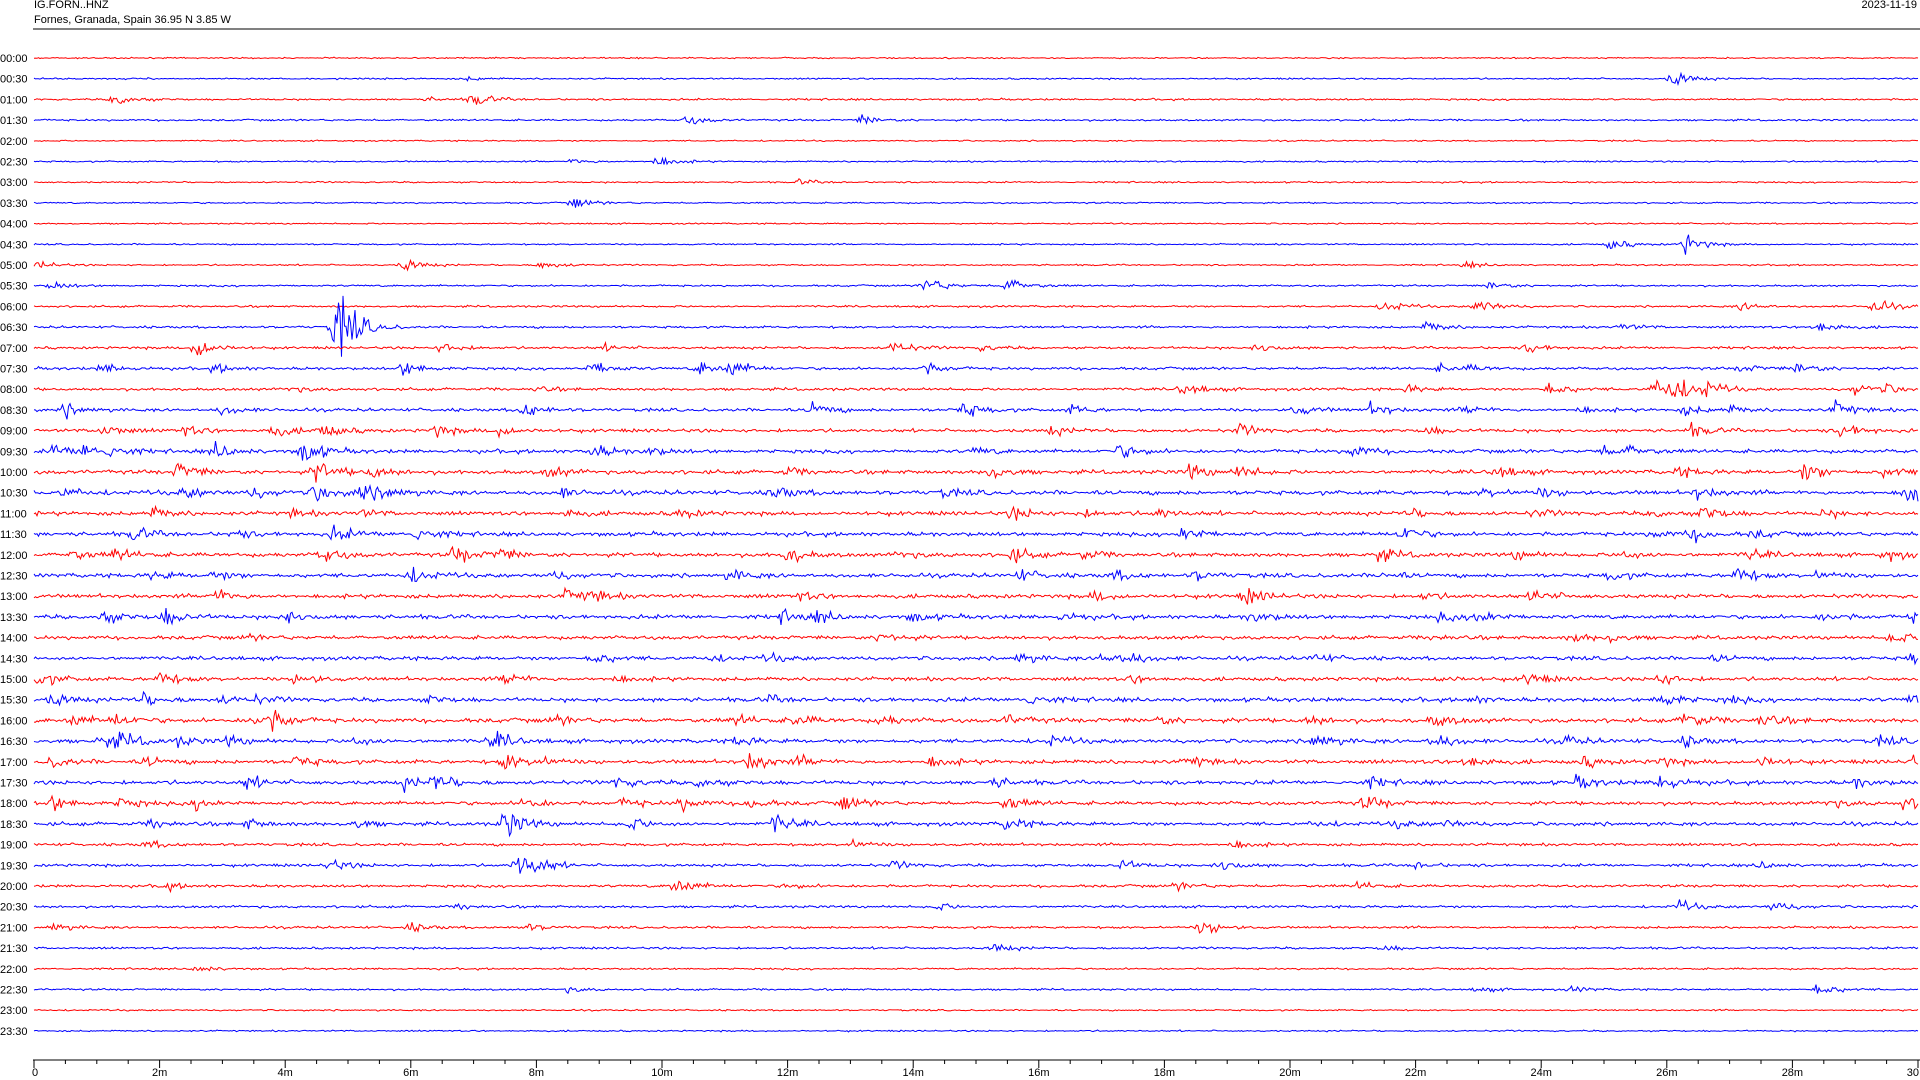 This screenshot has height=1080, width=1920. What do you see at coordinates (14, 142) in the screenshot?
I see `row-label: 02:00` at bounding box center [14, 142].